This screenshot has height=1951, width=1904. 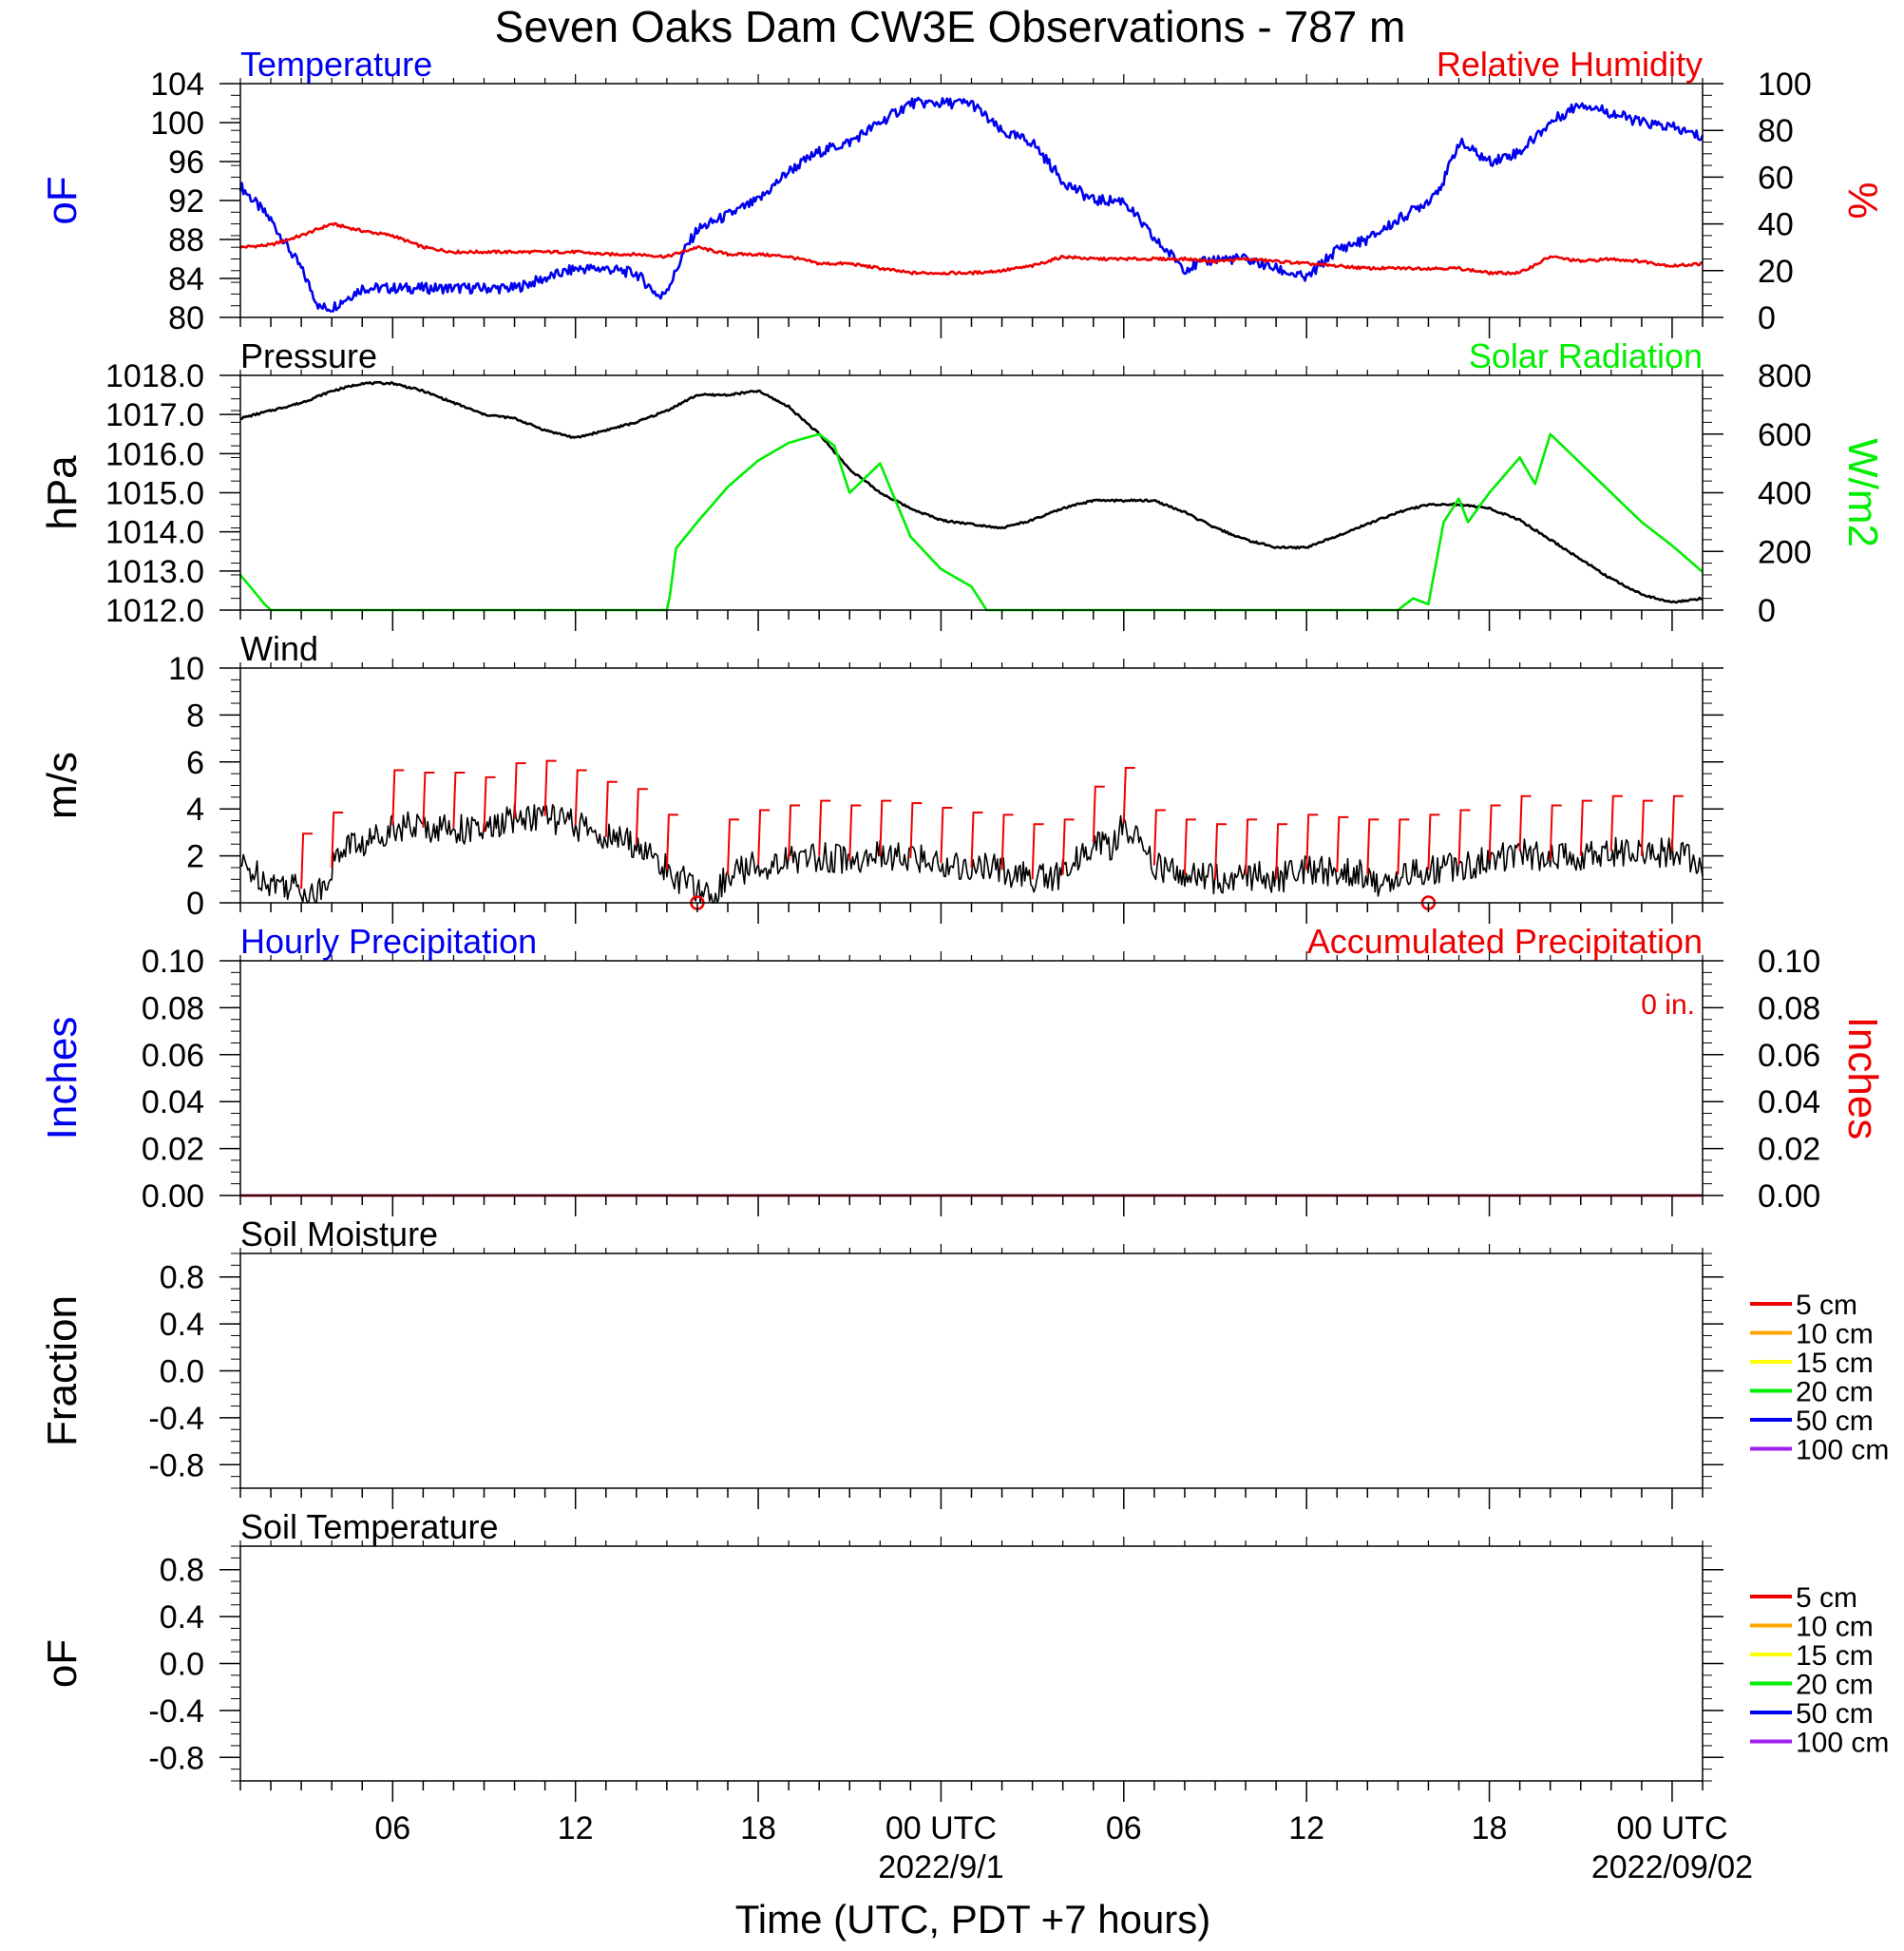 I want to click on y-tick-label: 0.0, so click(x=182, y=1665).